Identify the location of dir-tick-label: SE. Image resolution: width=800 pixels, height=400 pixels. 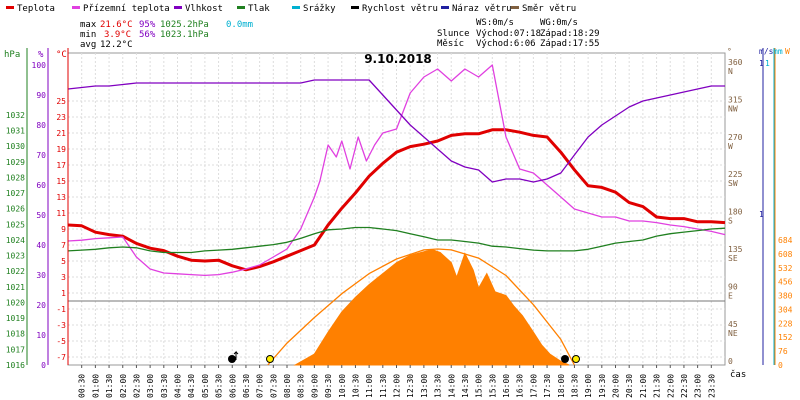
(733, 258).